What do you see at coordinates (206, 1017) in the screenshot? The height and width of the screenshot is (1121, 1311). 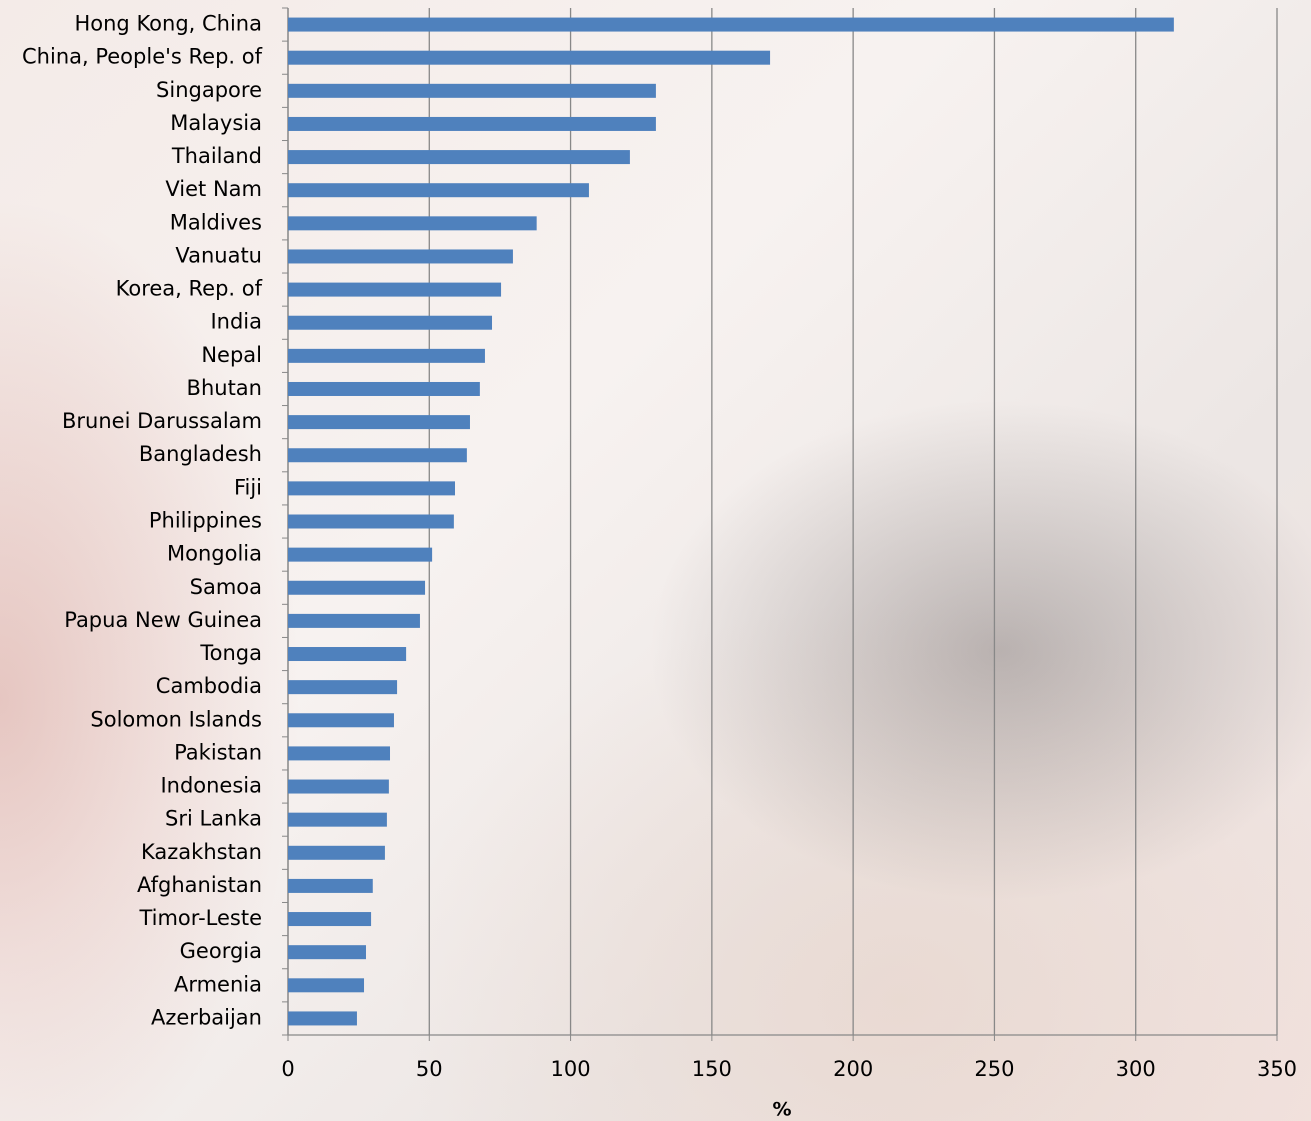 I see `y-tick-label: Azerbaijan` at bounding box center [206, 1017].